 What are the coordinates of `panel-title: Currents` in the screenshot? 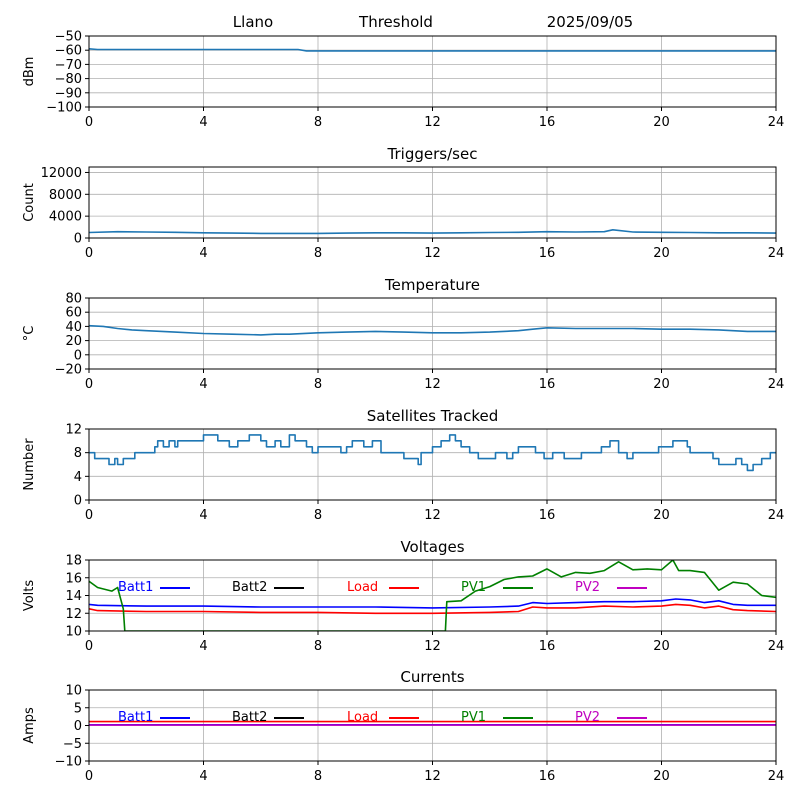 It's located at (432, 677).